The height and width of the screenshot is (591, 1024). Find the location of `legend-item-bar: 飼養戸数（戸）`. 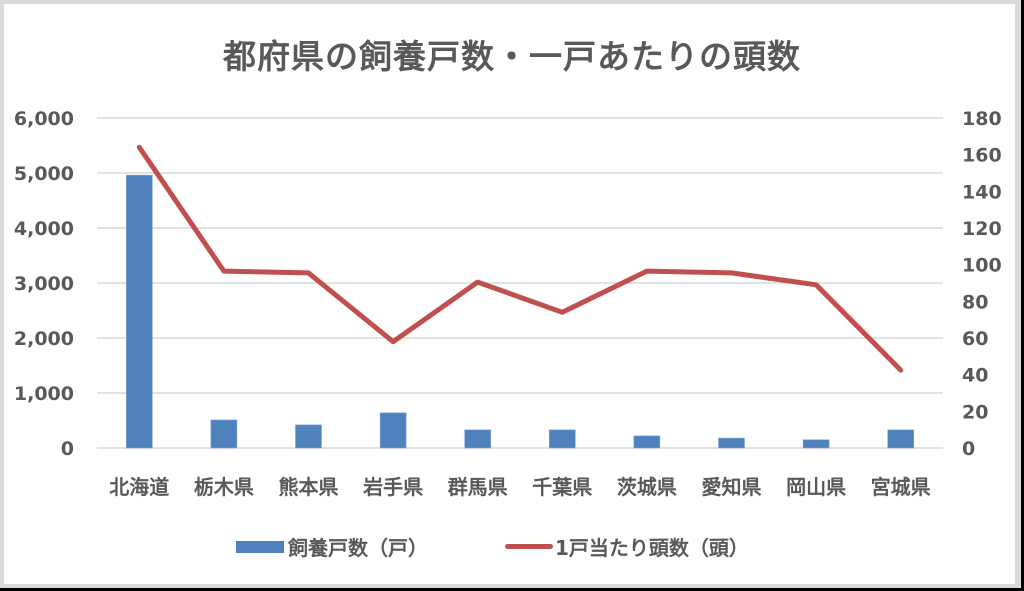

legend-item-bar: 飼養戸数（戸） is located at coordinates (332, 546).